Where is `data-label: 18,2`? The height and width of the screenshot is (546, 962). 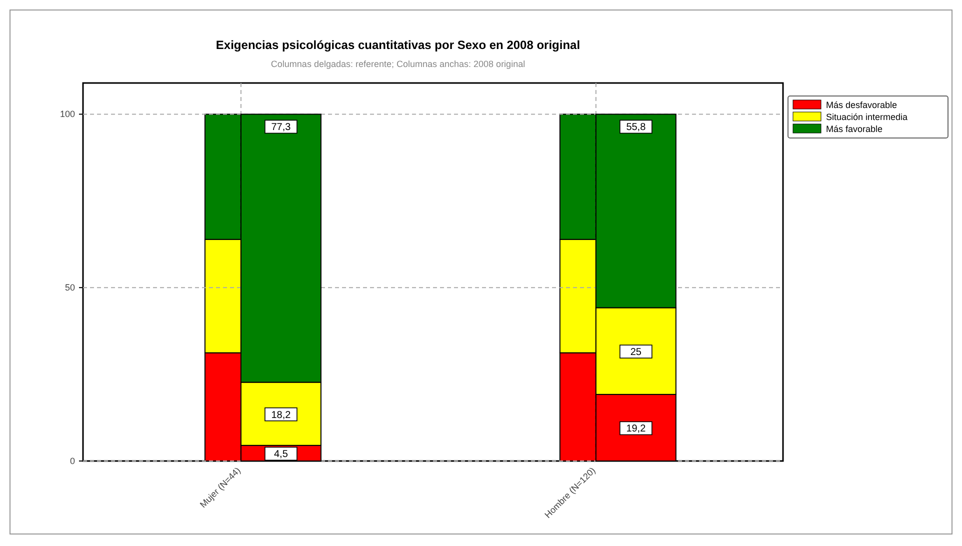 data-label: 18,2 is located at coordinates (281, 415).